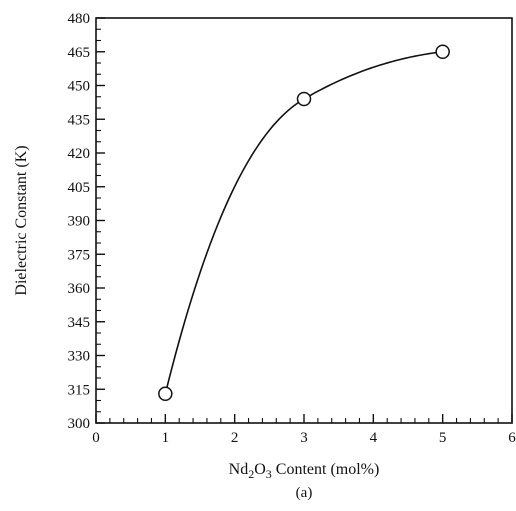 Image resolution: width=516 pixels, height=511 pixels. I want to click on y-tick-label: 345, so click(79, 323).